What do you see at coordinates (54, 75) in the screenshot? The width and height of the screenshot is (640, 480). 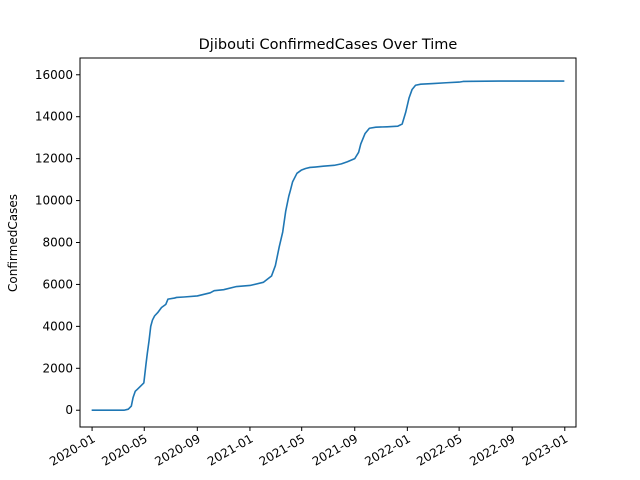 I see `y-tick-label: 16000` at bounding box center [54, 75].